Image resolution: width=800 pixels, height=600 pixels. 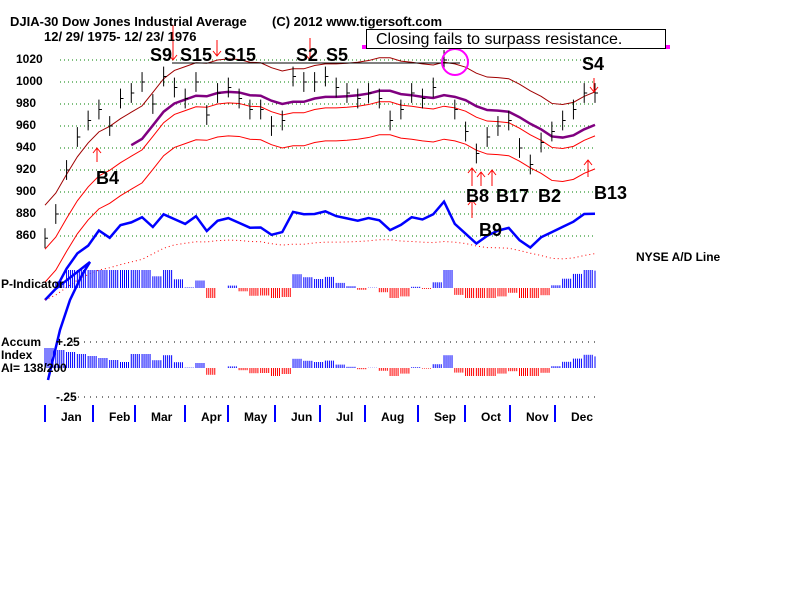 I want to click on index-label: Index, so click(x=17, y=355).